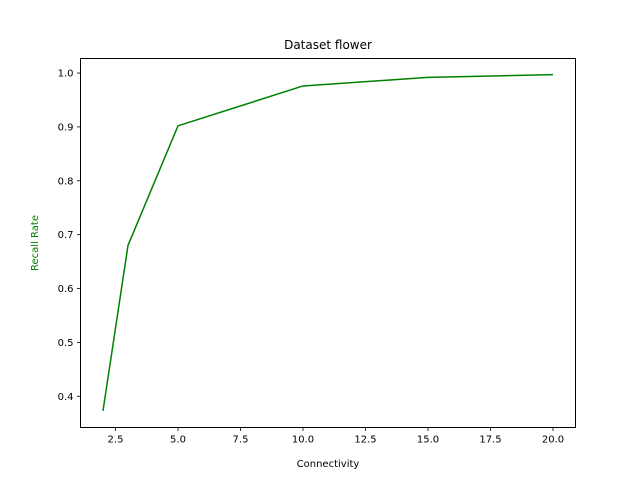 The height and width of the screenshot is (480, 640). What do you see at coordinates (66, 289) in the screenshot?
I see `y-tick-label: 0.6` at bounding box center [66, 289].